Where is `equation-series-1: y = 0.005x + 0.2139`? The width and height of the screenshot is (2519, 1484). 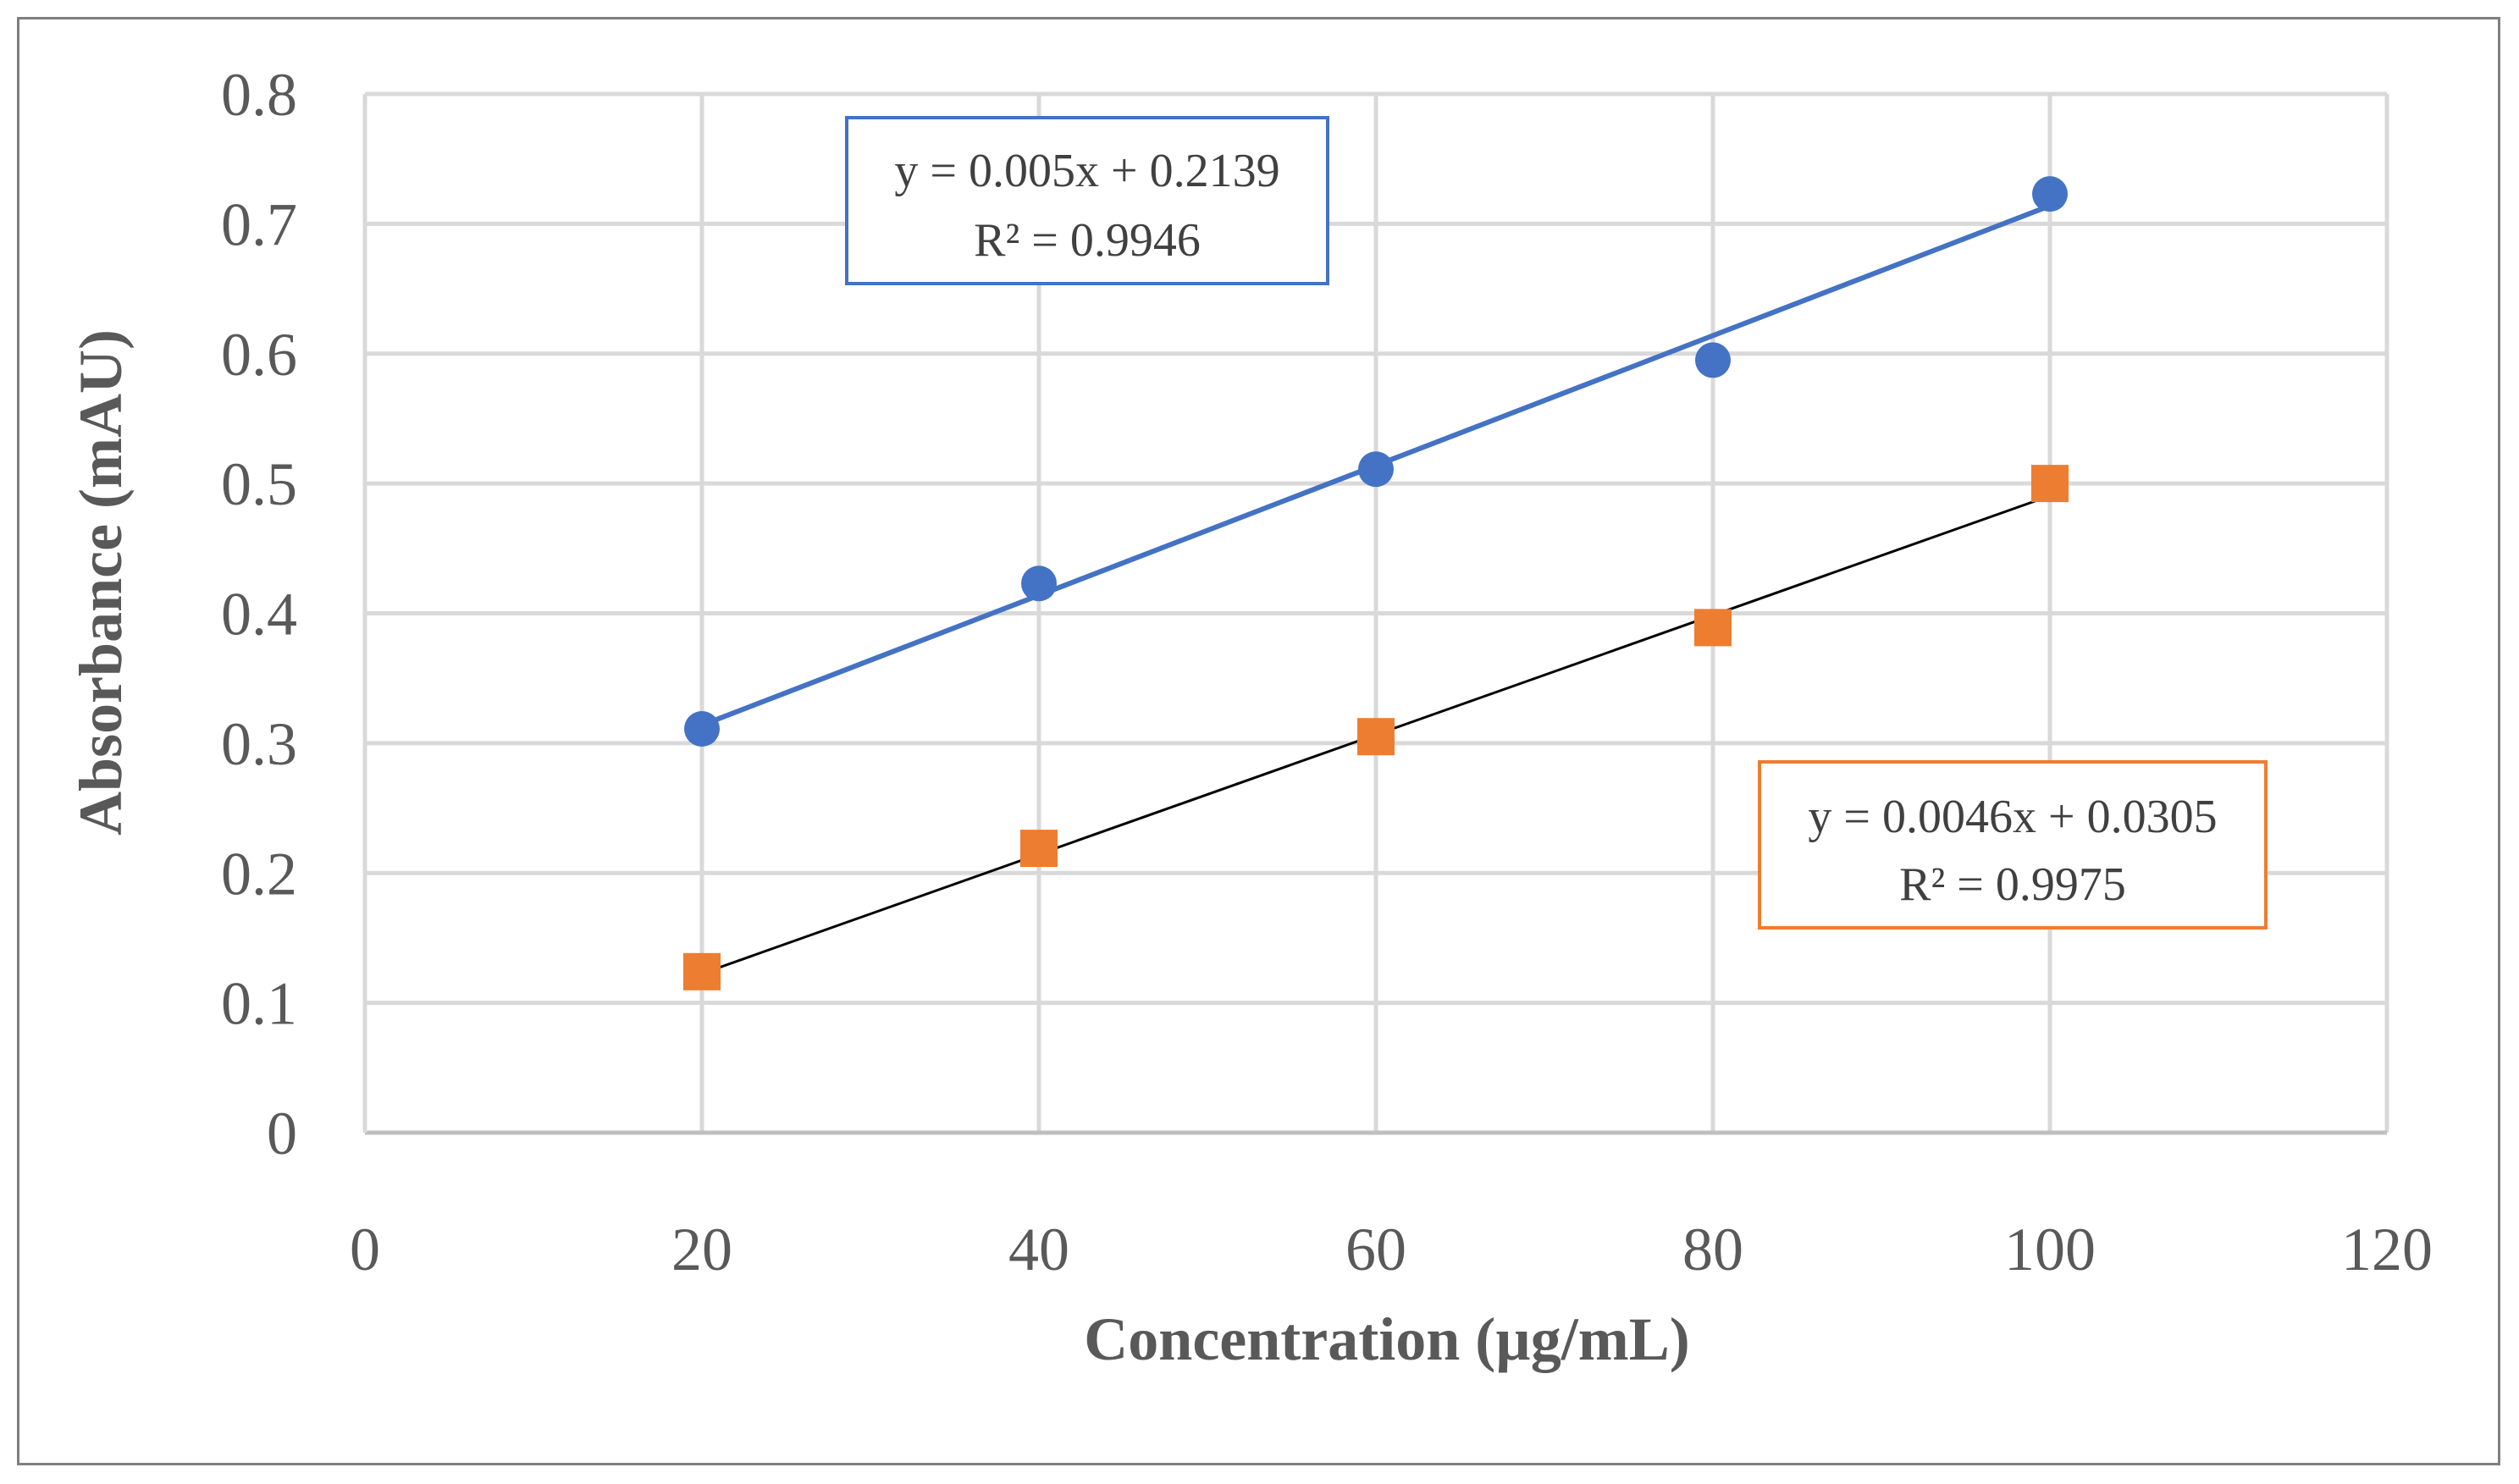 equation-series-1: y = 0.005x + 0.2139 is located at coordinates (1086, 171).